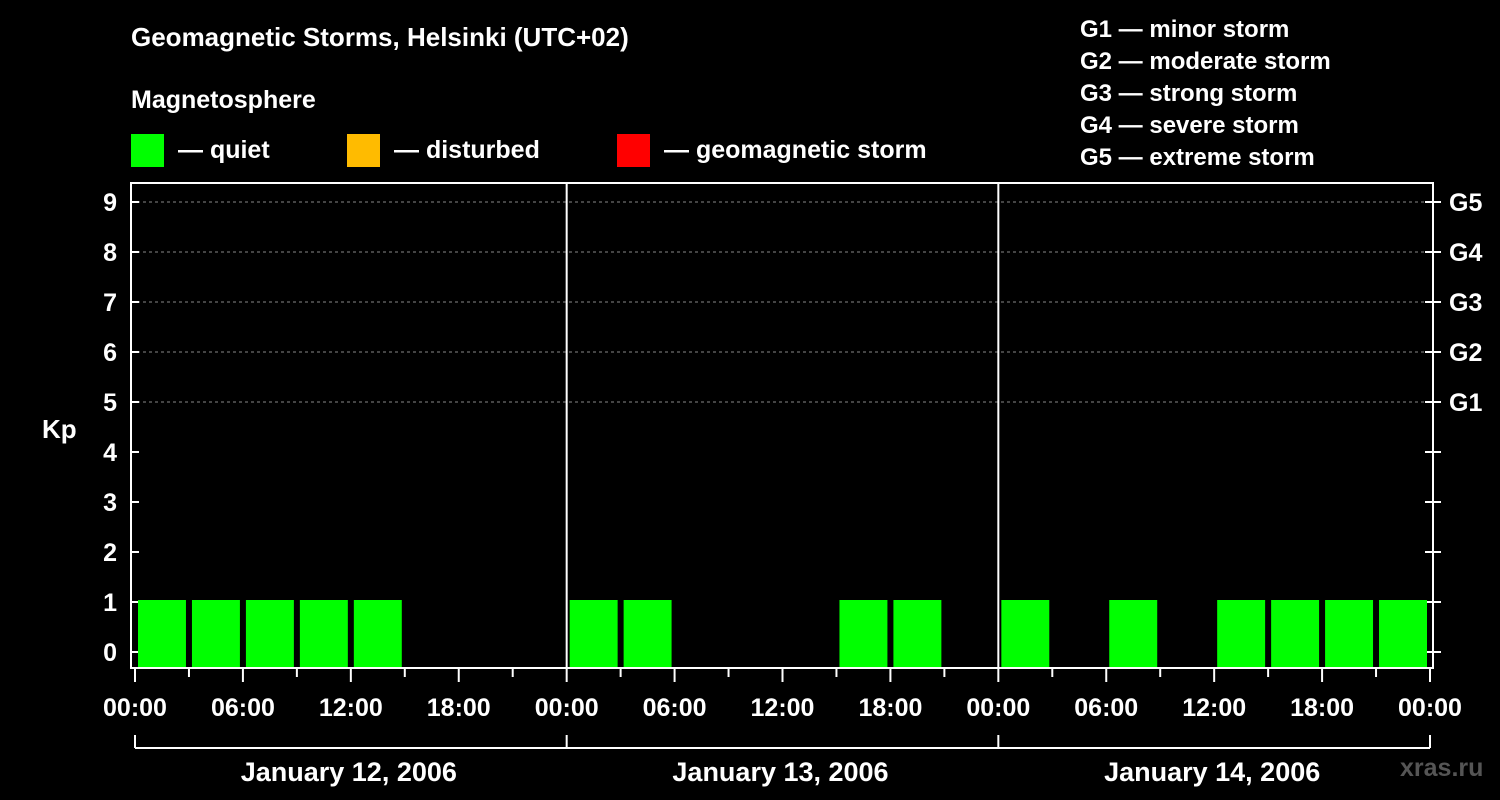  I want to click on storm-level-label-g3: G3, so click(1465, 303).